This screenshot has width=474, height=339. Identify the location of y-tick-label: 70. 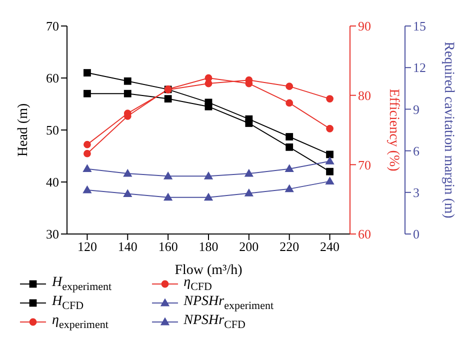
(52, 26).